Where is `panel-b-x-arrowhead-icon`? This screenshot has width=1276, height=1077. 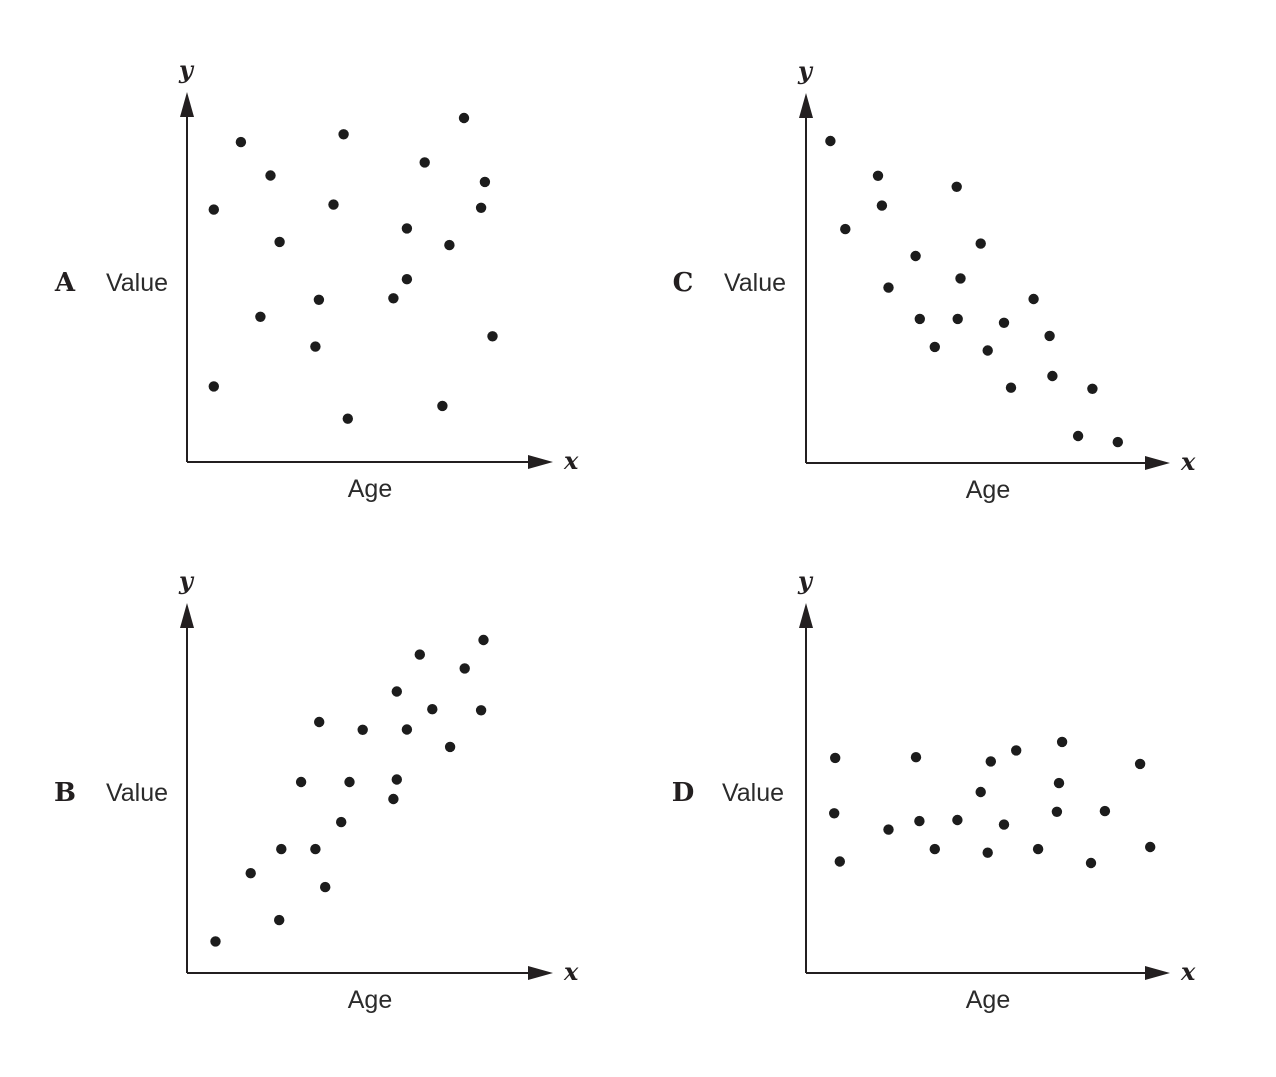 panel-b-x-arrowhead-icon is located at coordinates (540, 973).